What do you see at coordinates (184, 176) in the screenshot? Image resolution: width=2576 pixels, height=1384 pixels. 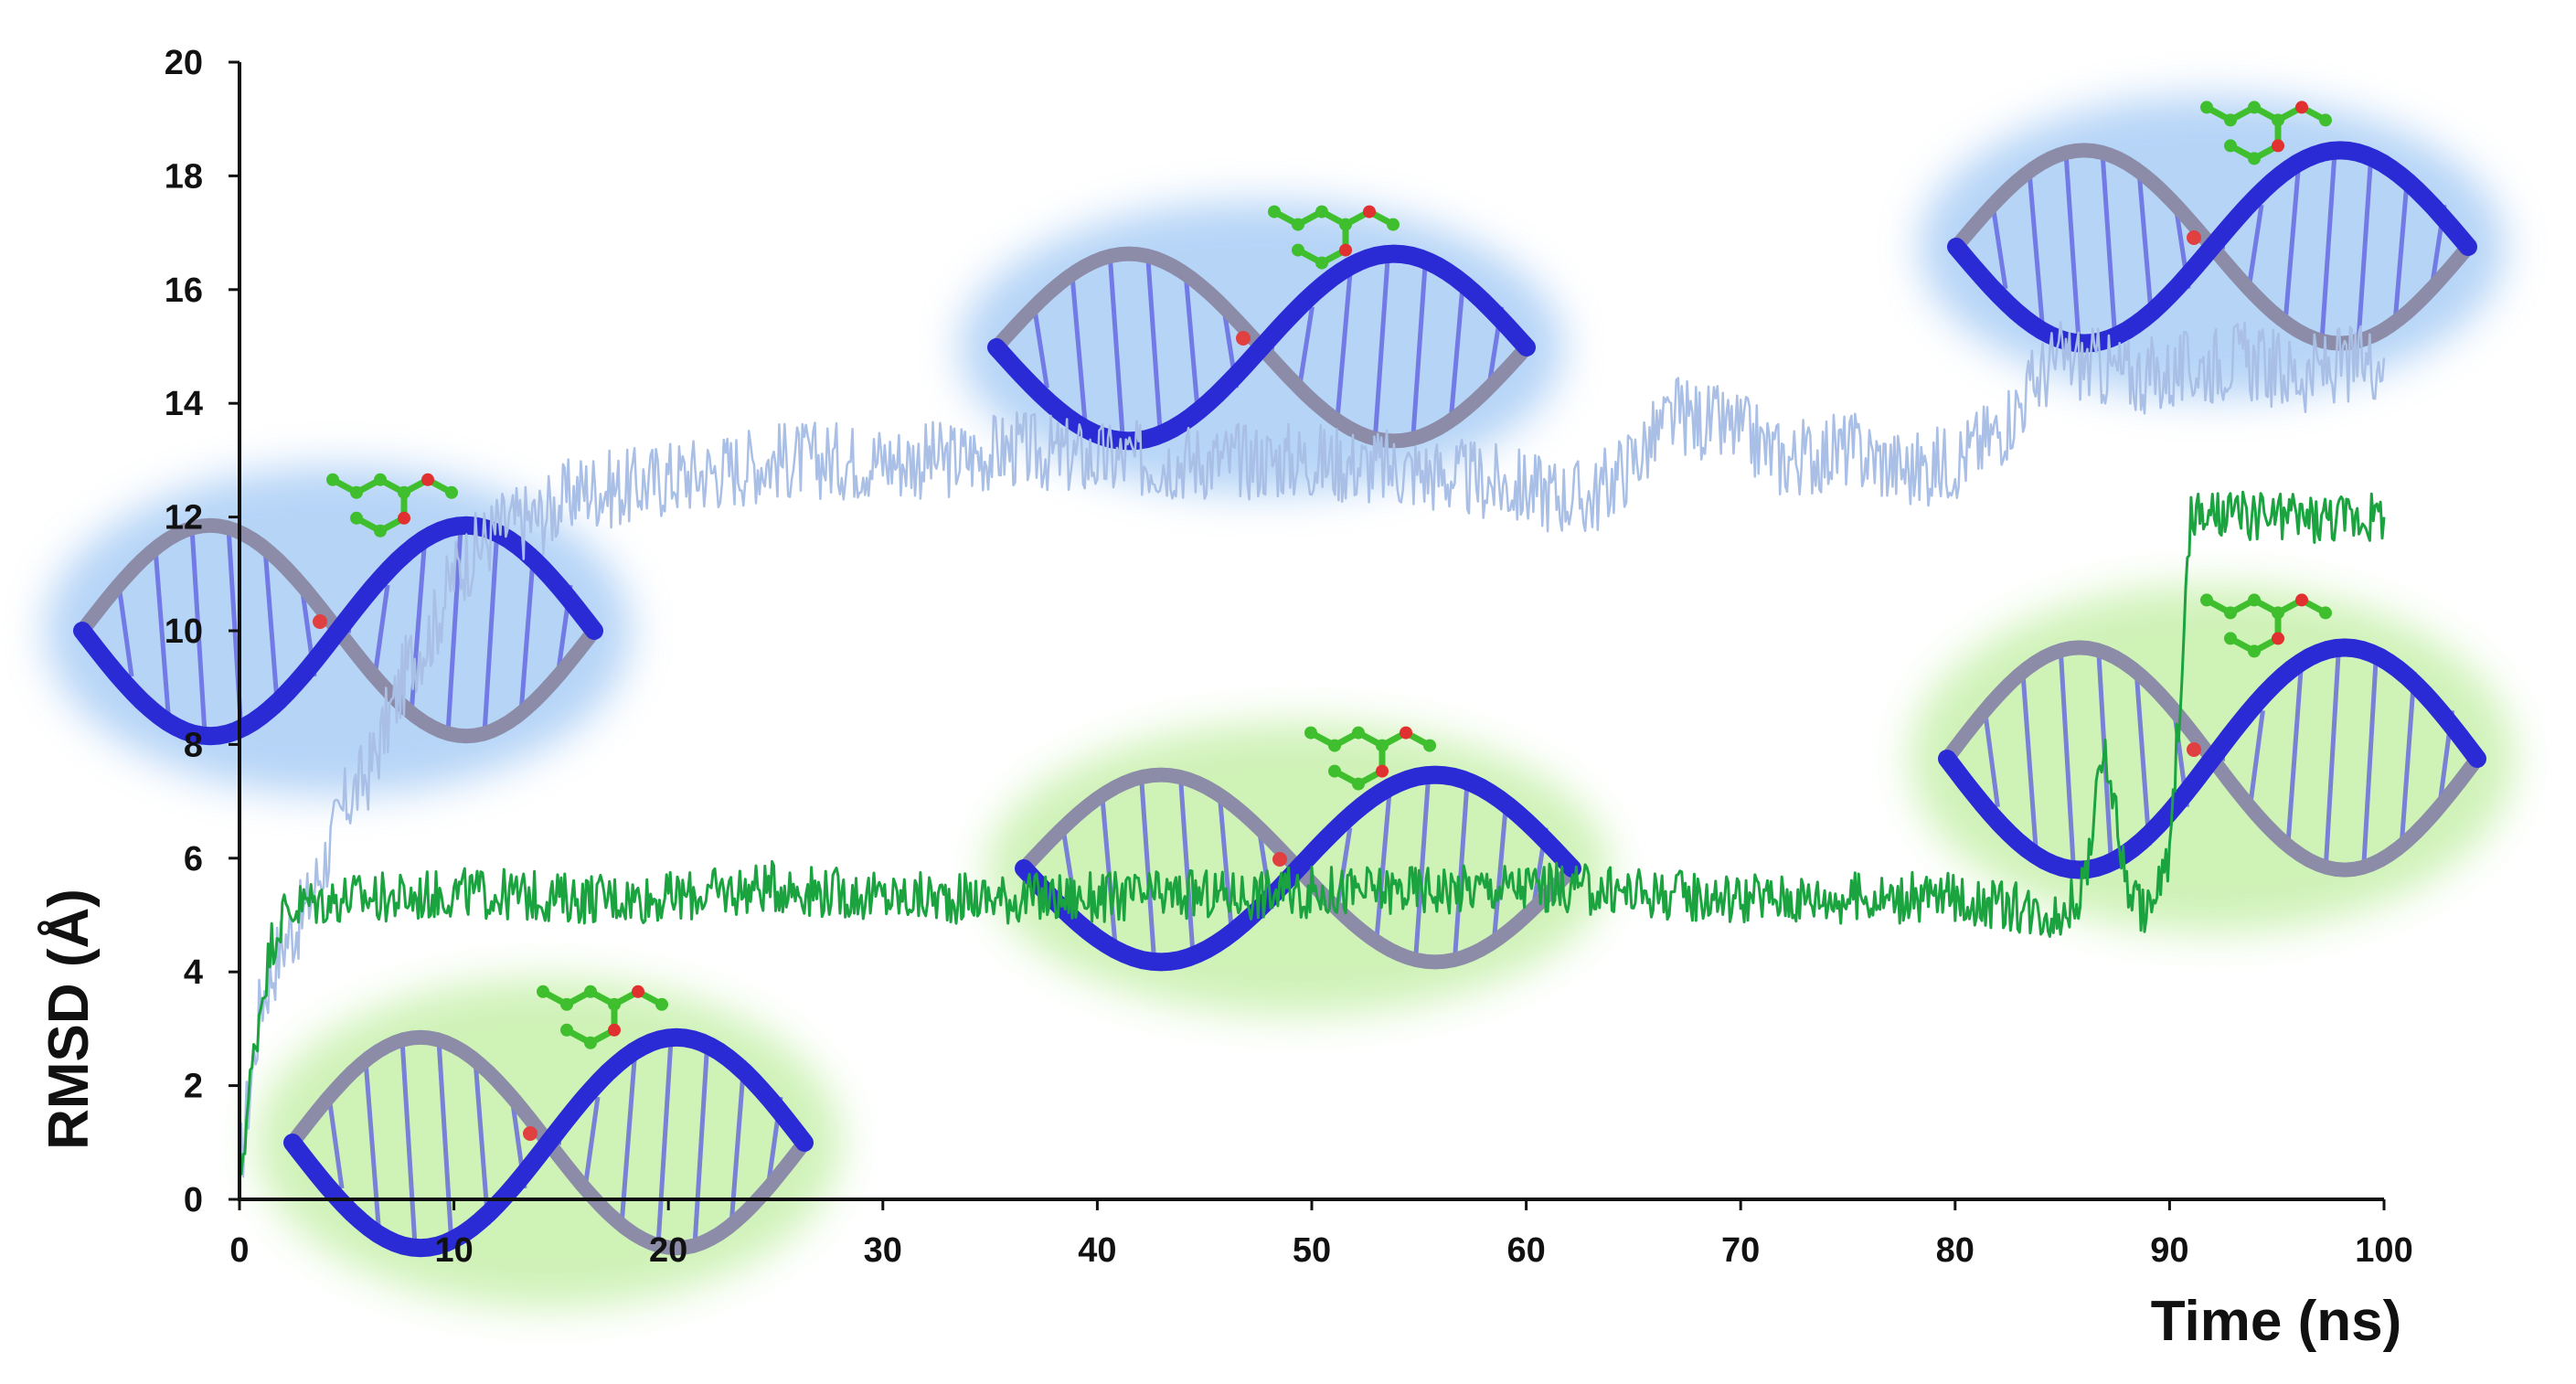 I see `y-tick-label: 18` at bounding box center [184, 176].